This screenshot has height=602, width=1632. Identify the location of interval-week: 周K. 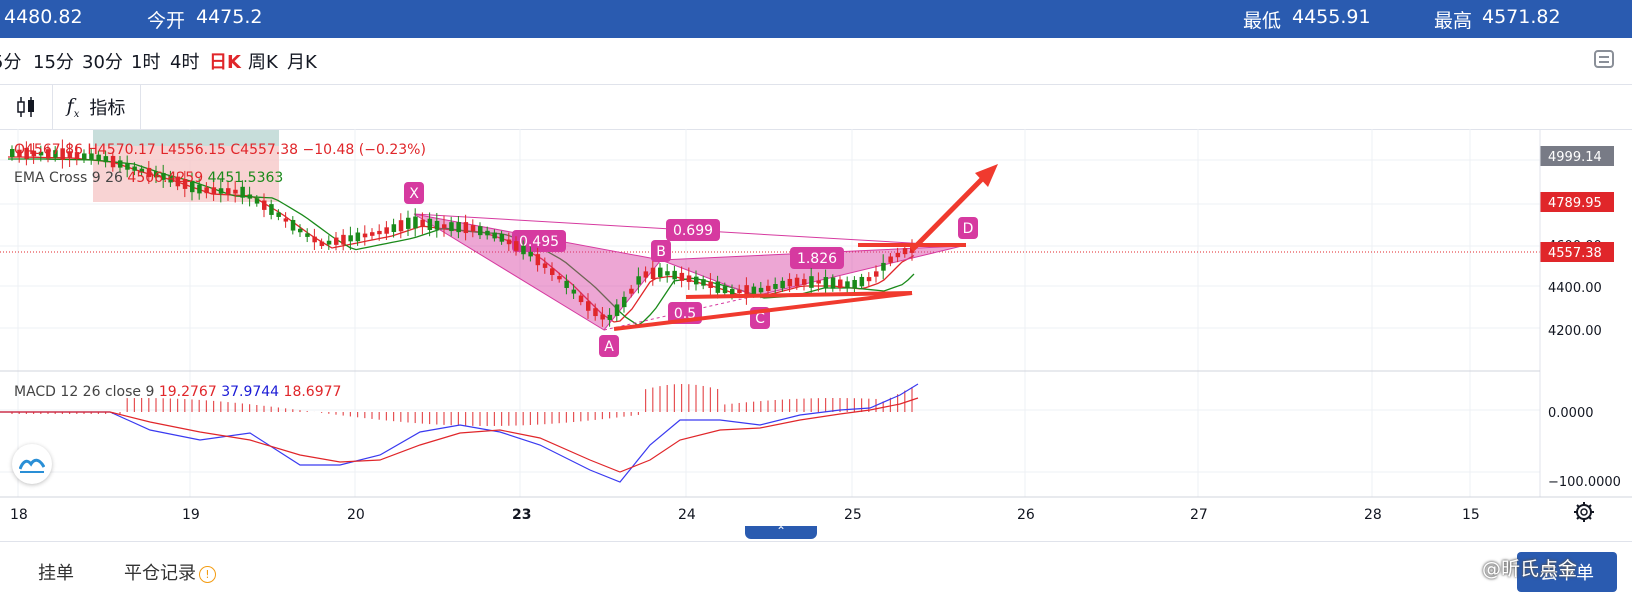
(263, 62).